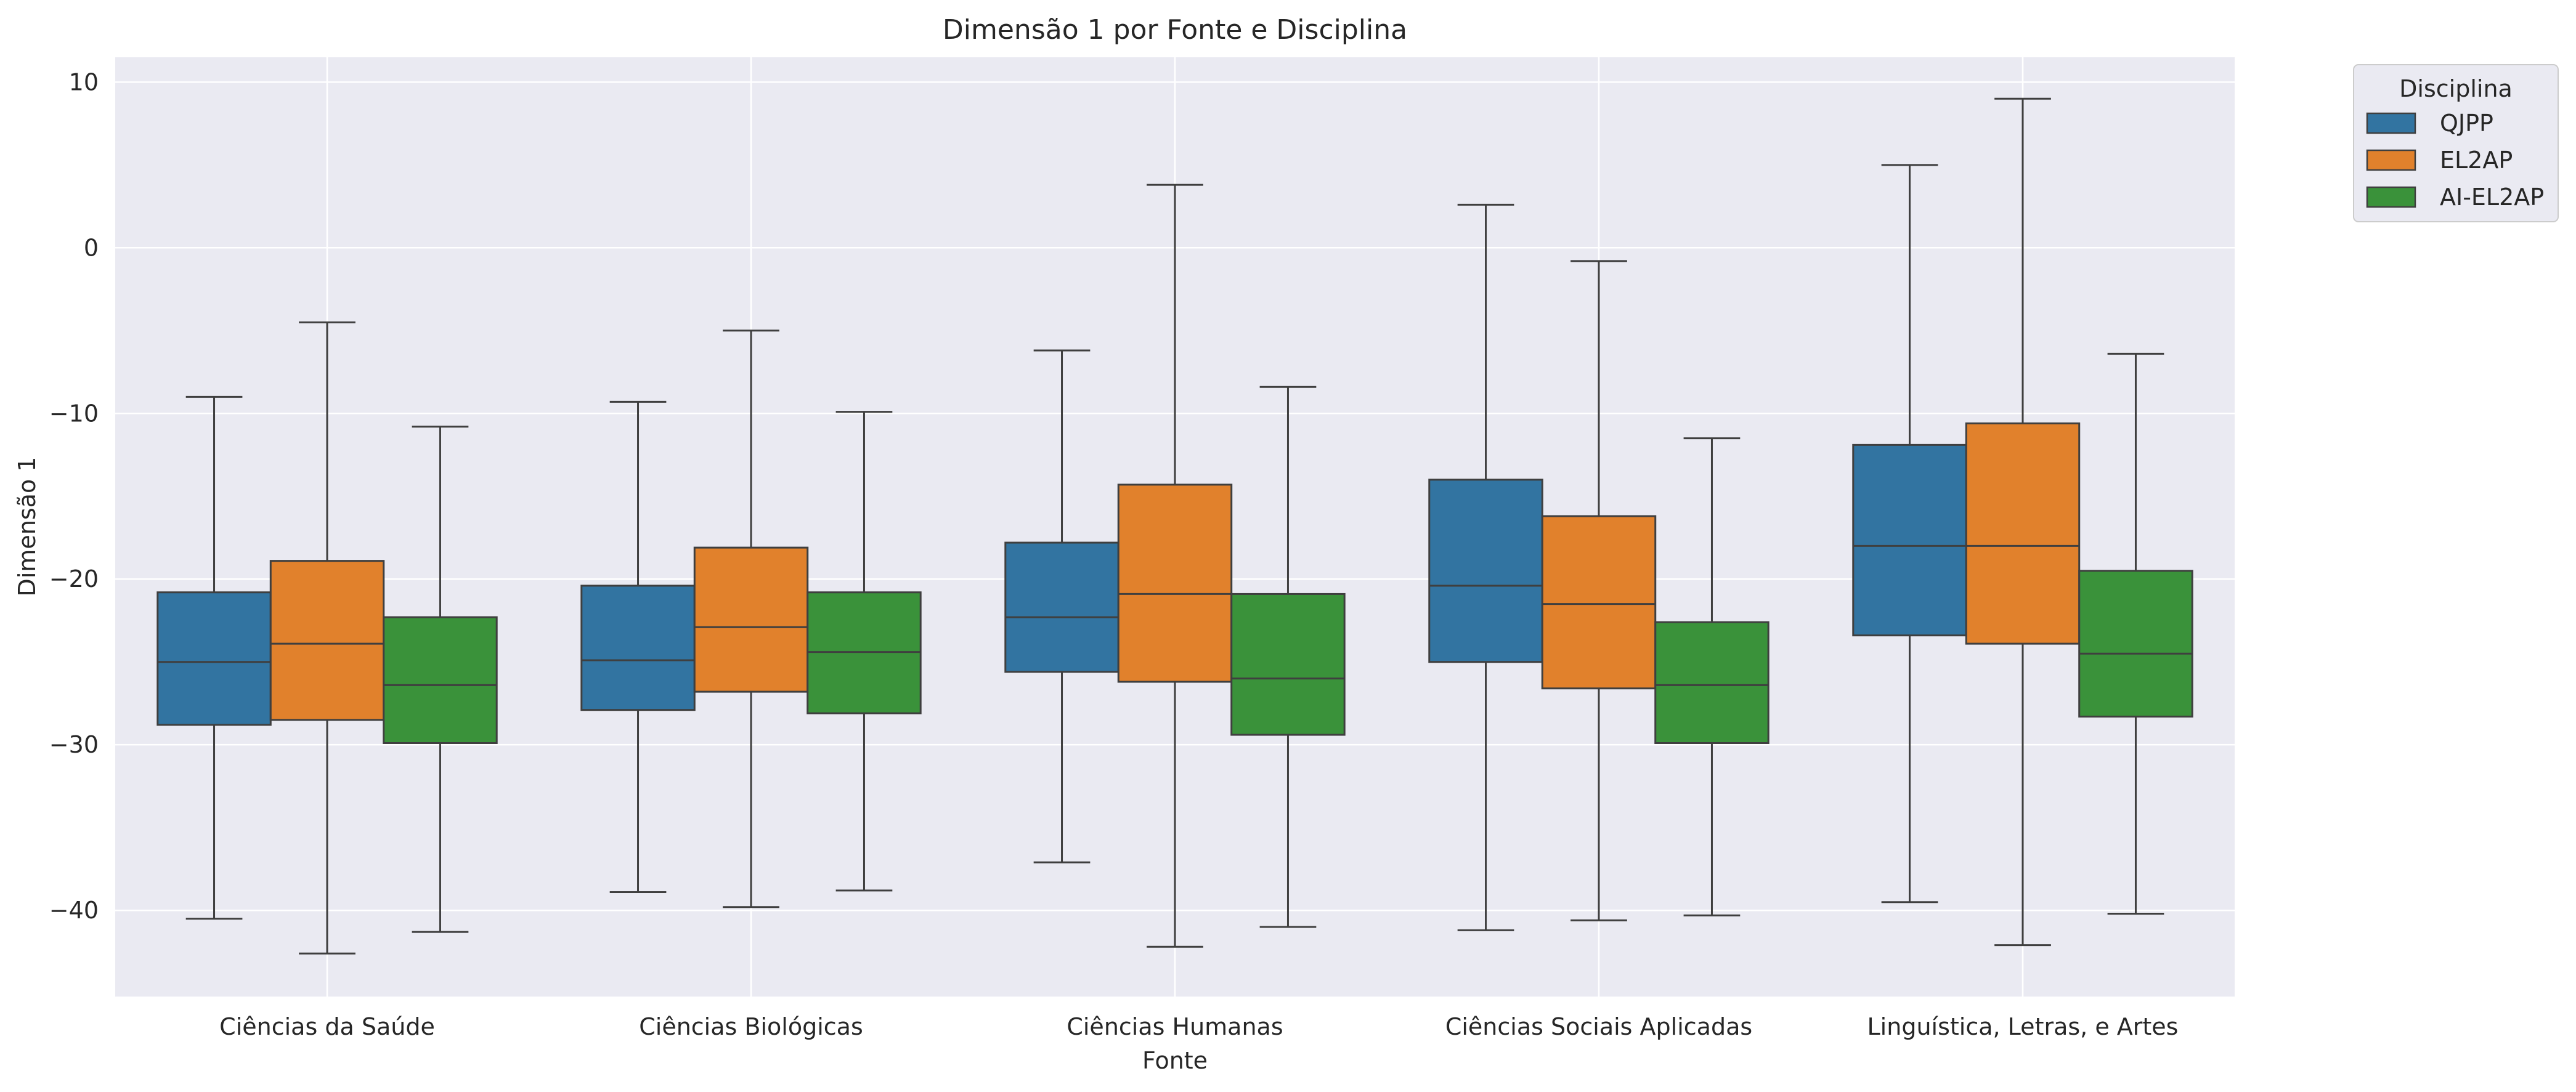 The width and height of the screenshot is (2576, 1092). Describe the element at coordinates (327, 1026) in the screenshot. I see `x-tick-label: Ciências da Saúde` at that location.